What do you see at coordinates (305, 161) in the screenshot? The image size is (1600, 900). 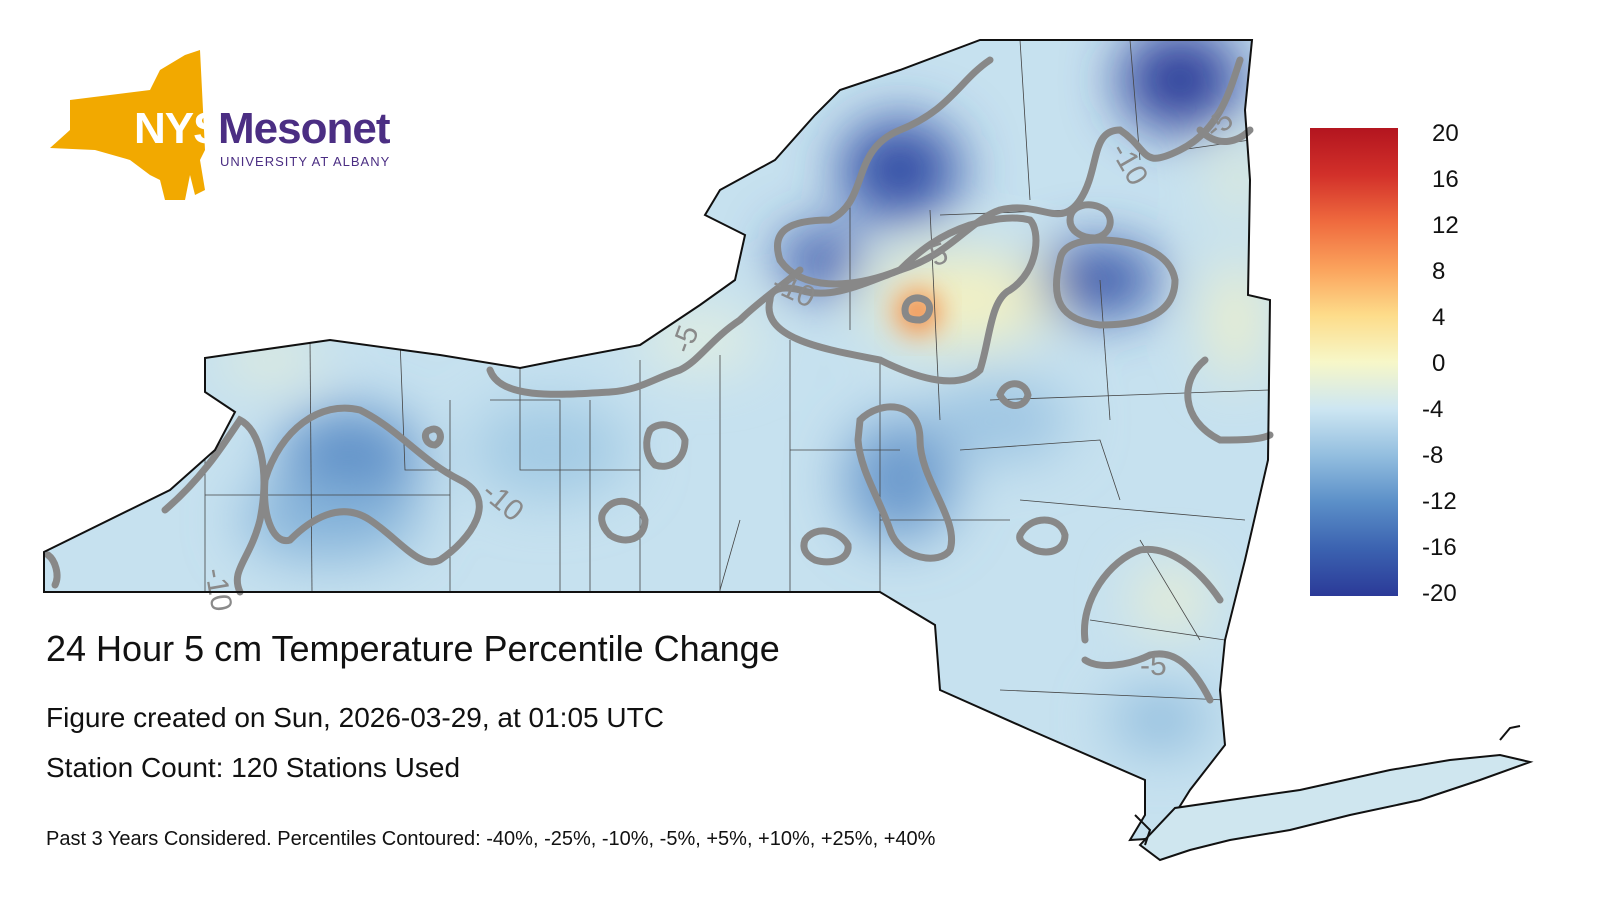 I see `logo-university-text: UNIVERSITY AT ALBANY` at bounding box center [305, 161].